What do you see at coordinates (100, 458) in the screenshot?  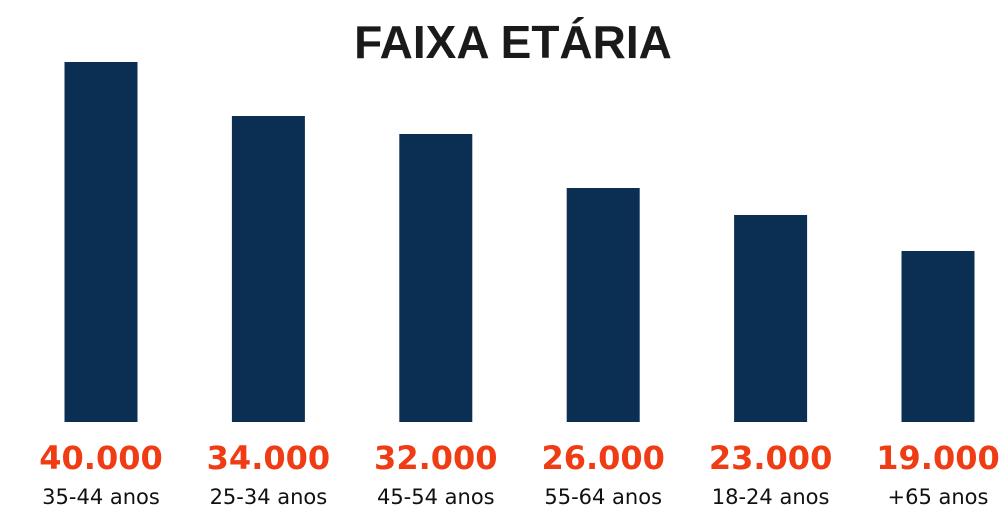 I see `value-label: 40.000` at bounding box center [100, 458].